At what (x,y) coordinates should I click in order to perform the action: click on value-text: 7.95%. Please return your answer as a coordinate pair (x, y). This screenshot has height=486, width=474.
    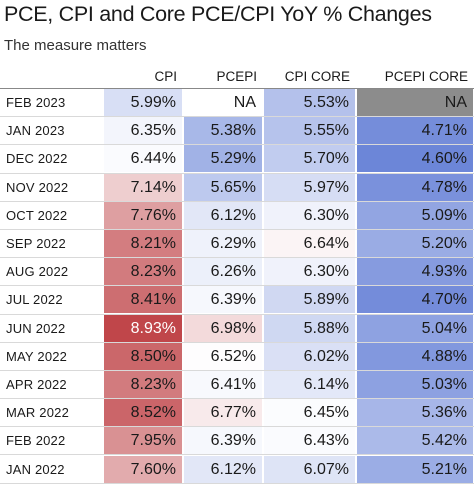
    Looking at the image, I should click on (143, 441).